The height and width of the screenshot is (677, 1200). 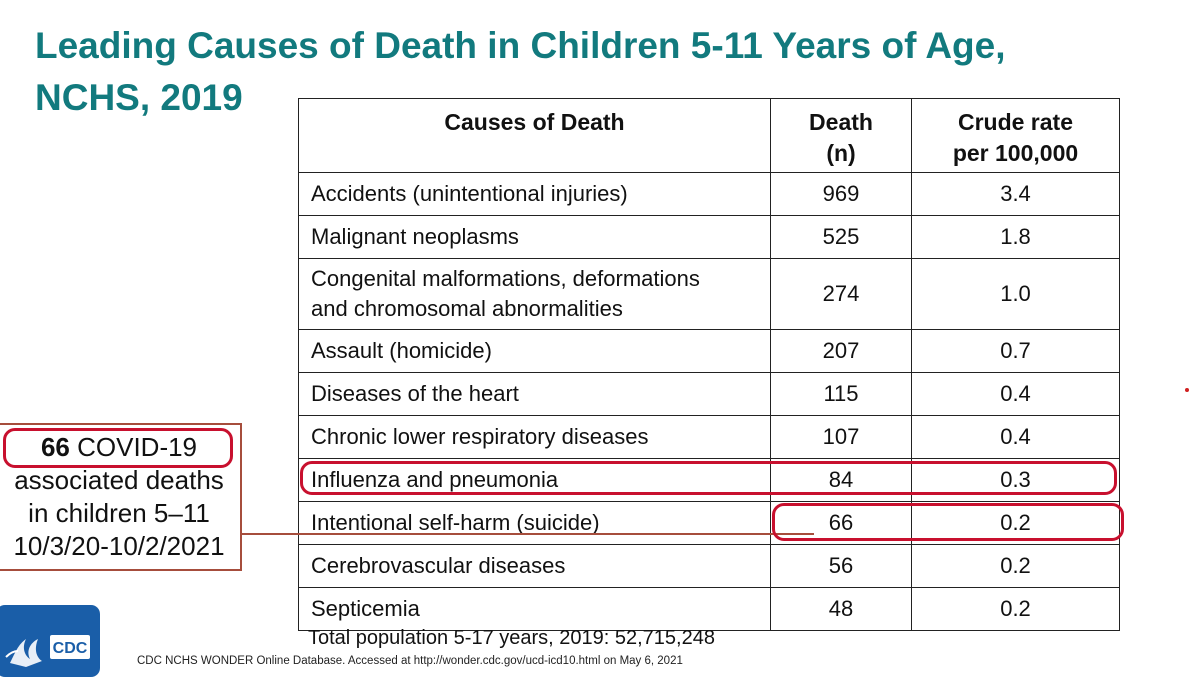 I want to click on table-row: Assault (homicide) 207 0.7, so click(x=709, y=351).